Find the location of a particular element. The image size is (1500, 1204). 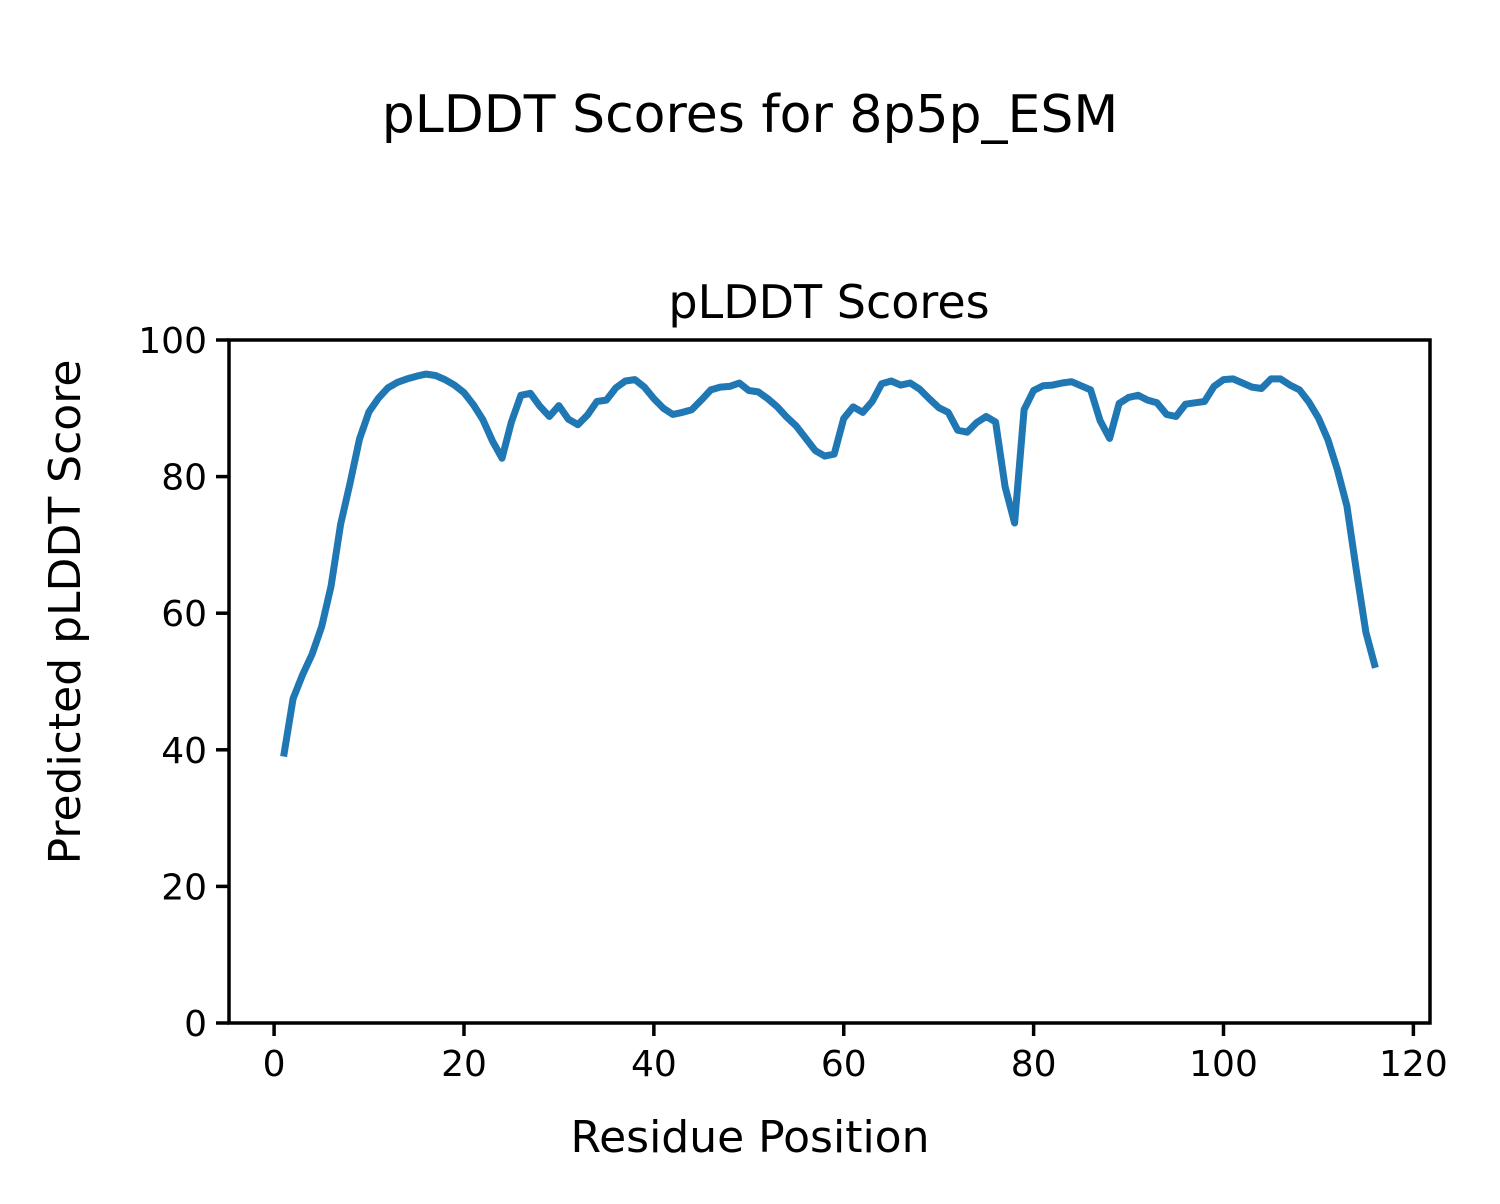

y-tick-label: 20 is located at coordinates (184, 887).